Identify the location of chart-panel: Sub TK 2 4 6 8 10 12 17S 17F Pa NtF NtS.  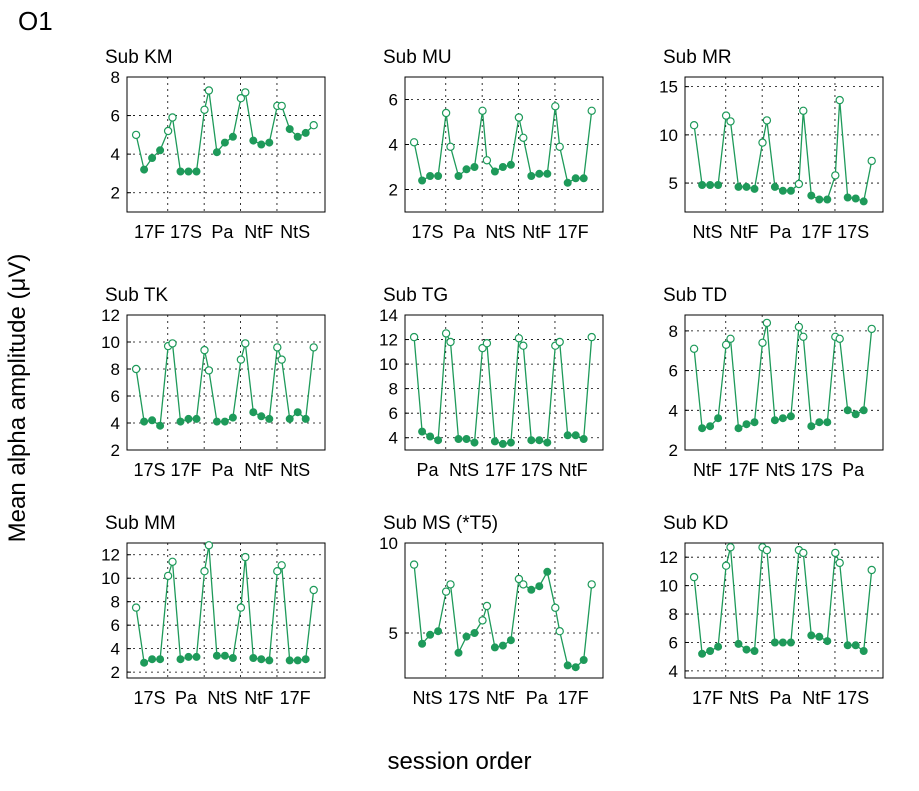
(213, 382).